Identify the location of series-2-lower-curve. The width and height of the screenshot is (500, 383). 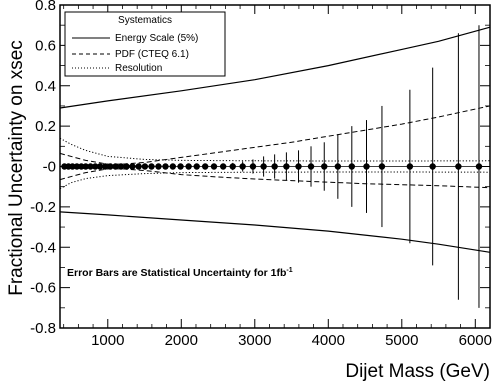
(275, 180).